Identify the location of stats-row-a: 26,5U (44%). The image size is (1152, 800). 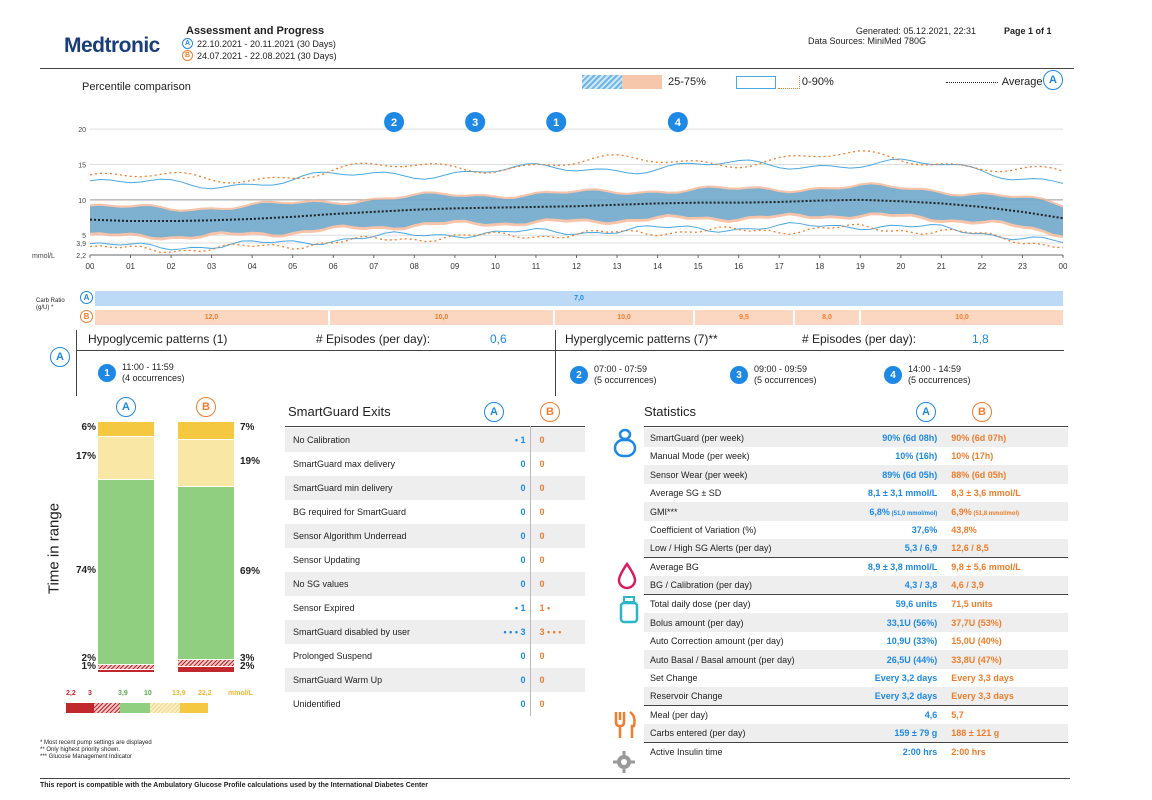
(912, 659).